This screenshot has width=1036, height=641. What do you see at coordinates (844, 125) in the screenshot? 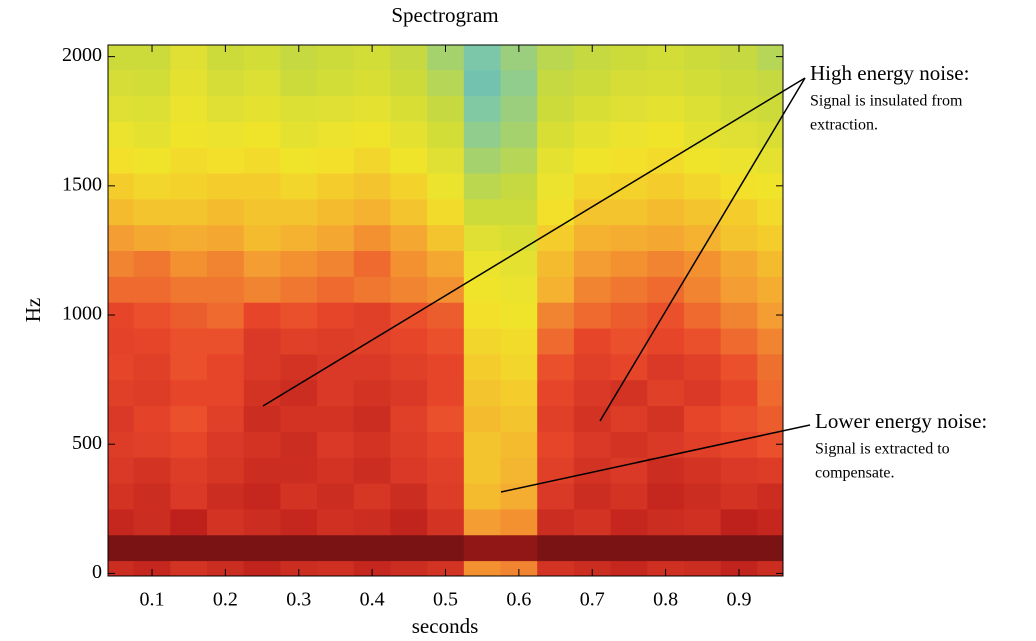
I see `annotation-text: extraction.` at bounding box center [844, 125].